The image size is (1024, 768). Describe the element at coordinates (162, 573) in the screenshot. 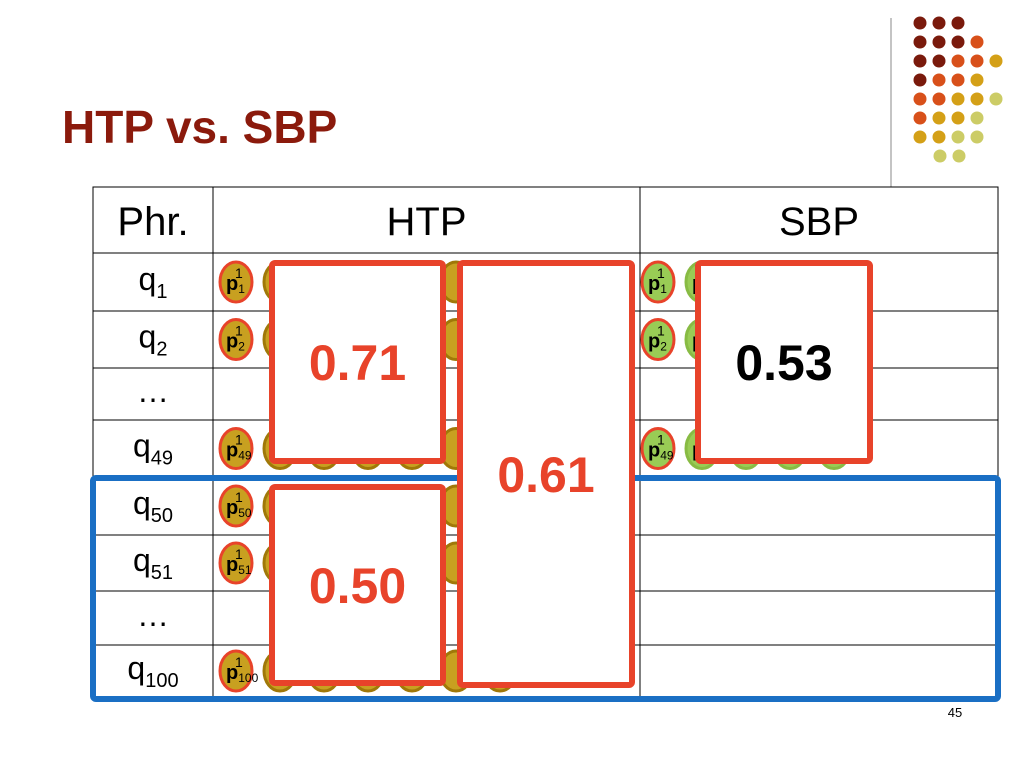

I see `phrase-sub: 51` at that location.